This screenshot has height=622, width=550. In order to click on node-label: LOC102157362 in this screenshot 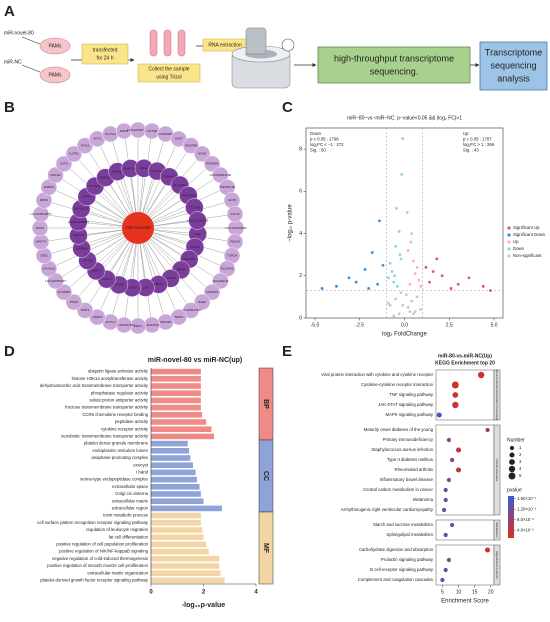, I will do `click(124, 325)`.